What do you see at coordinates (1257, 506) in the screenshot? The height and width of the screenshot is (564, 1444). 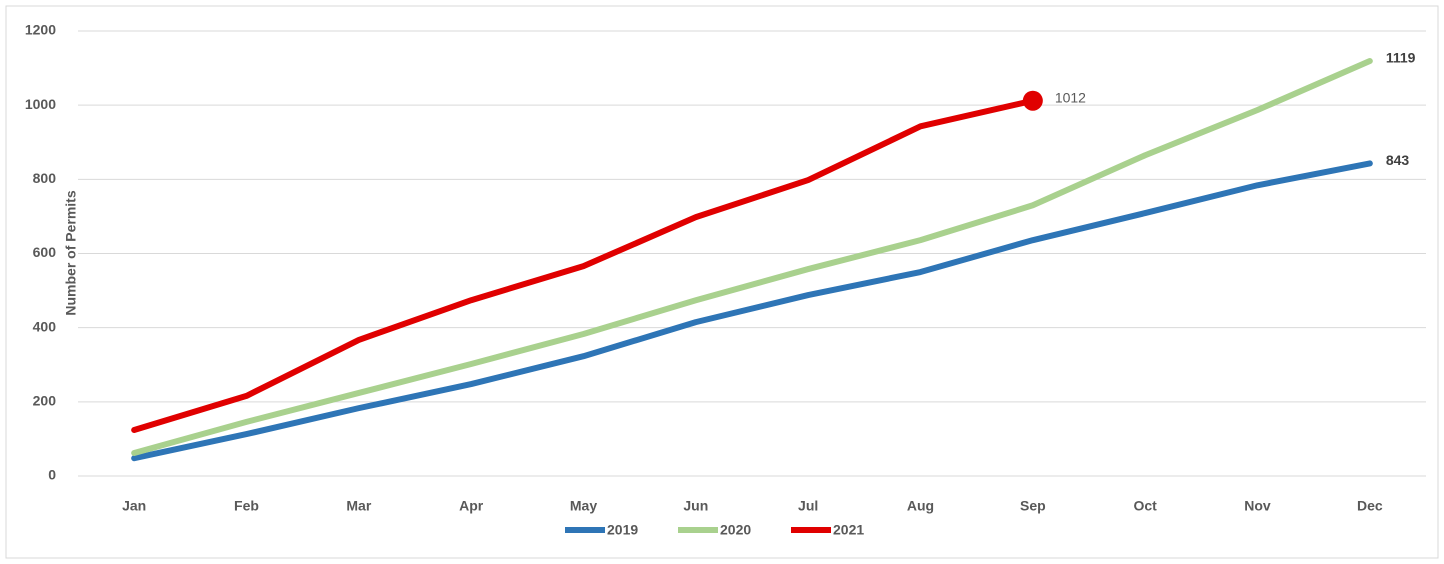 I see `x-tick-label: Nov` at bounding box center [1257, 506].